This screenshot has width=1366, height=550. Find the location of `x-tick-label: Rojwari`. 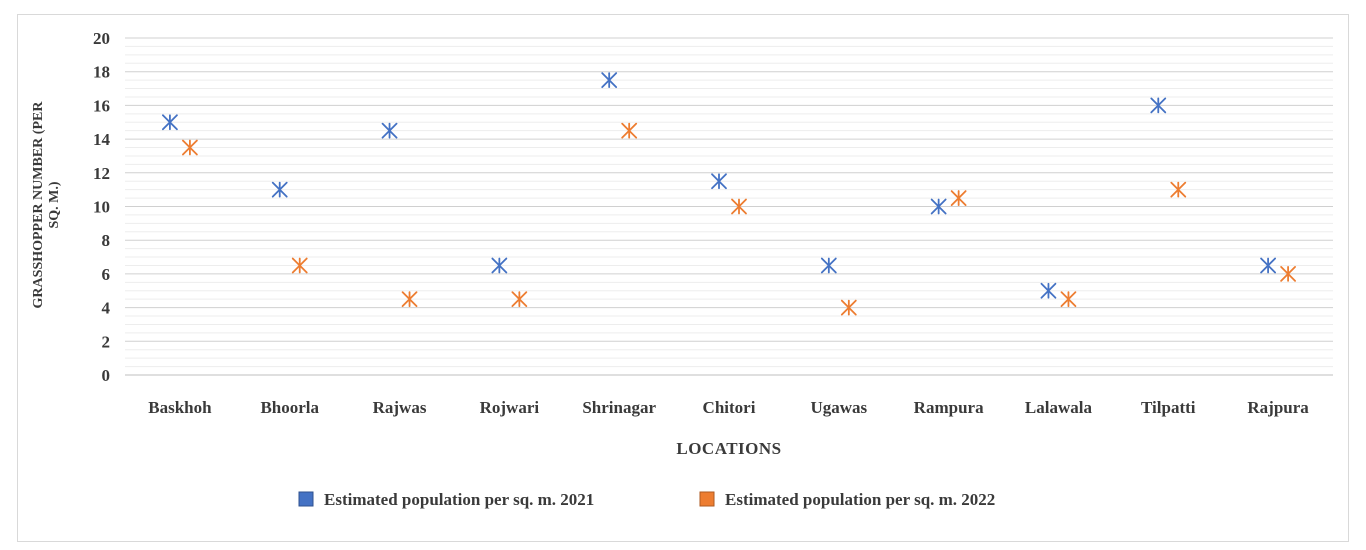

x-tick-label: Rojwari is located at coordinates (510, 407).